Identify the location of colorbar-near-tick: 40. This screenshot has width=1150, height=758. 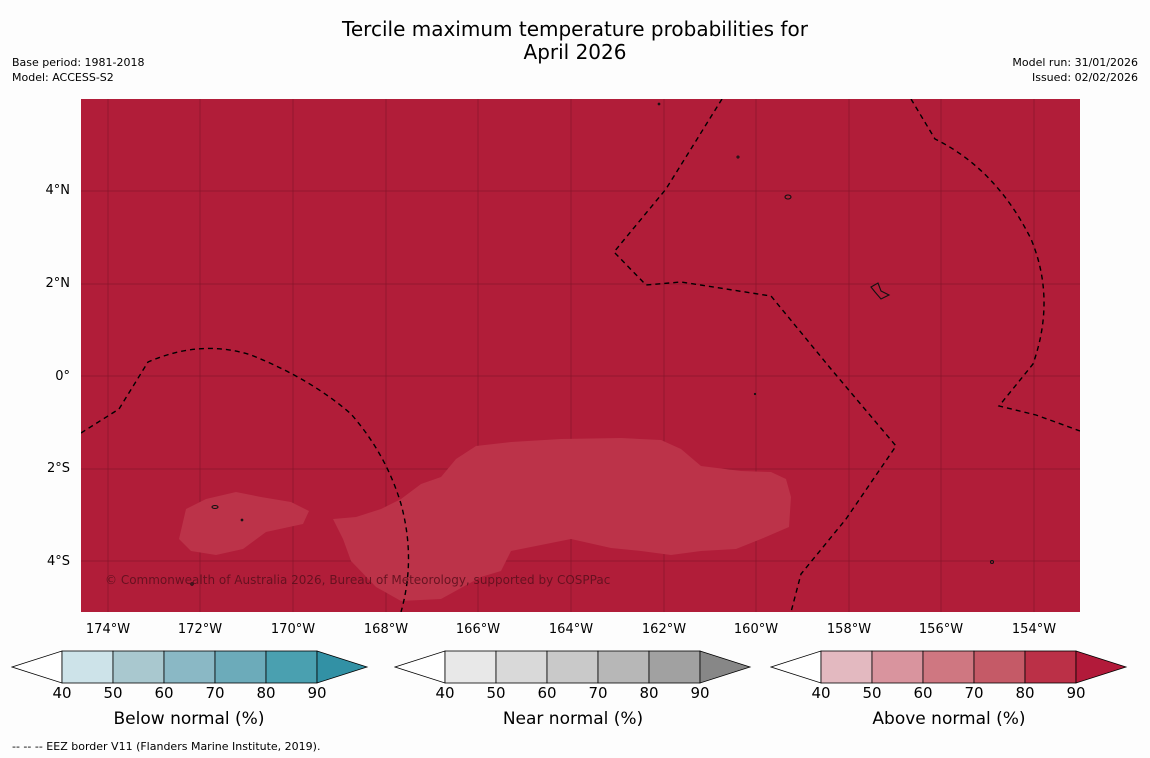
(445, 693).